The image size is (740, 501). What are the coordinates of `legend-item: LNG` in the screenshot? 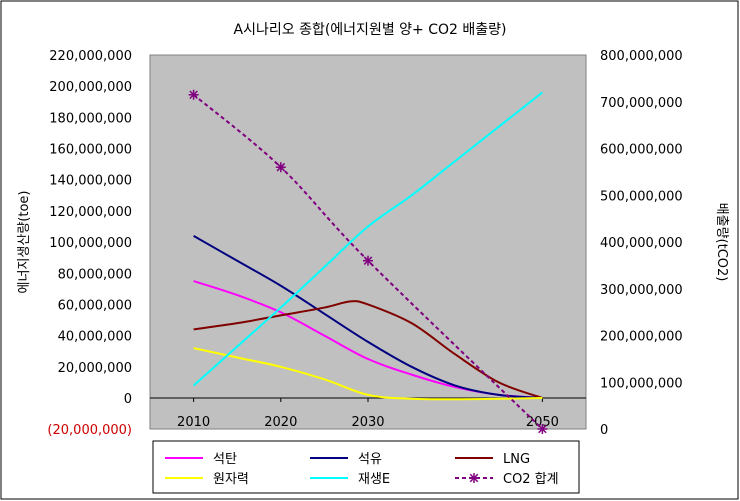 It's located at (492, 459).